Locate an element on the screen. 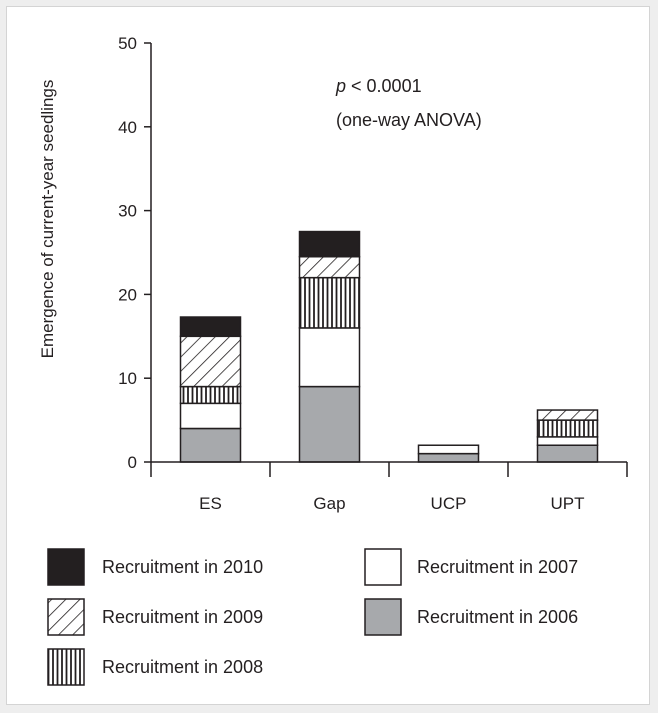  y-axis: 0 10 20 30 40 50 is located at coordinates (135, 253).